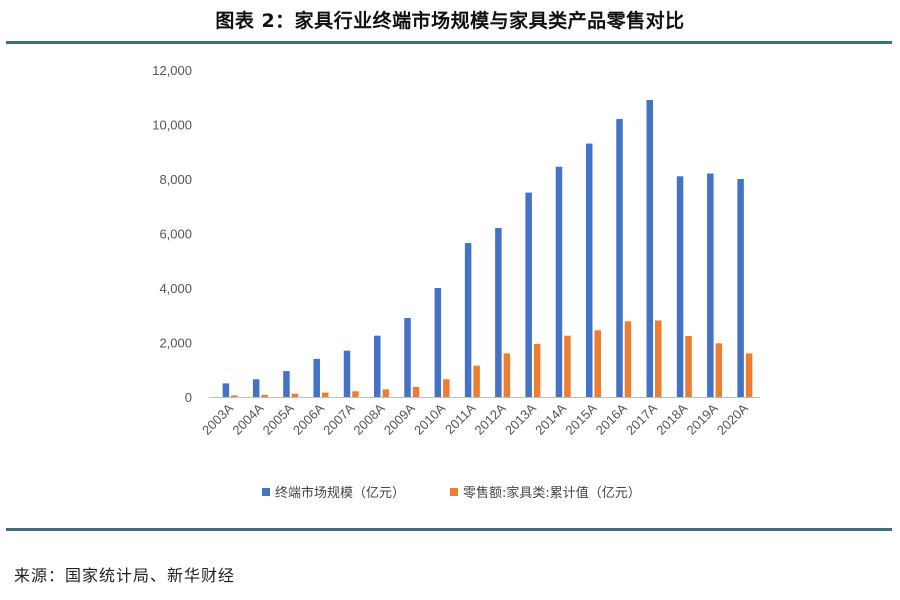 The image size is (900, 600). What do you see at coordinates (580, 418) in the screenshot?
I see `x-tick-label: 2015A` at bounding box center [580, 418].